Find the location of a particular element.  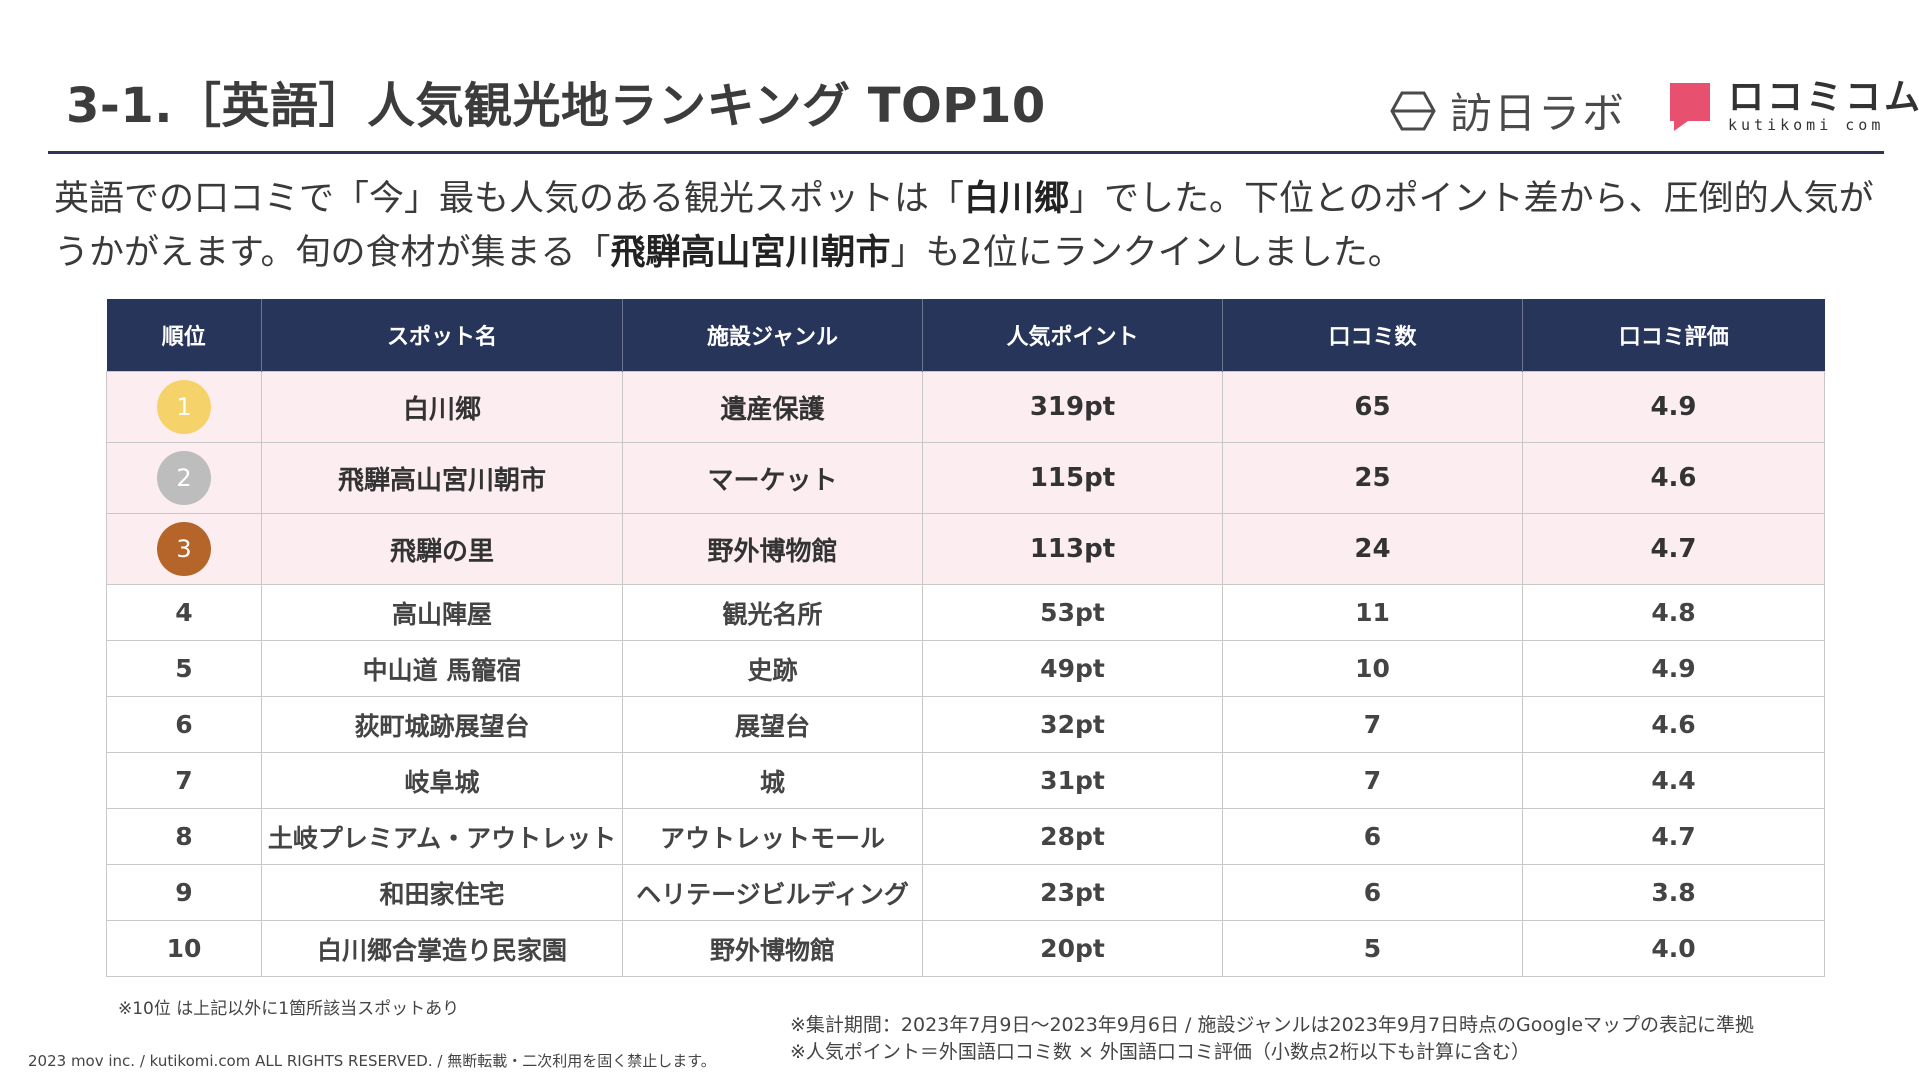

table-row: 9 和田家住宅 ヘリテージビルディング 23pt 6 3.8 is located at coordinates (965, 892).